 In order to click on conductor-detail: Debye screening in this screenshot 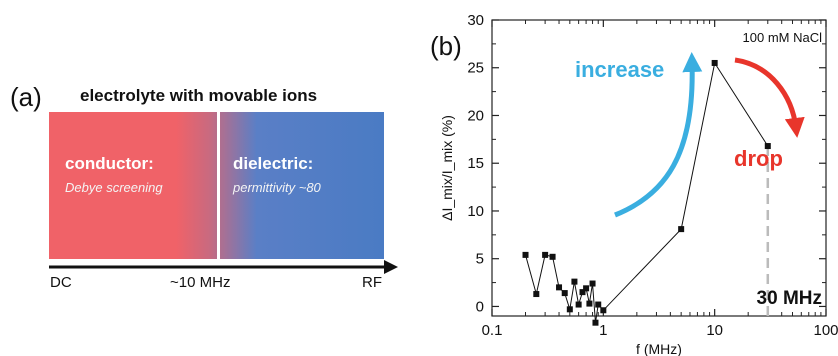, I will do `click(114, 187)`.